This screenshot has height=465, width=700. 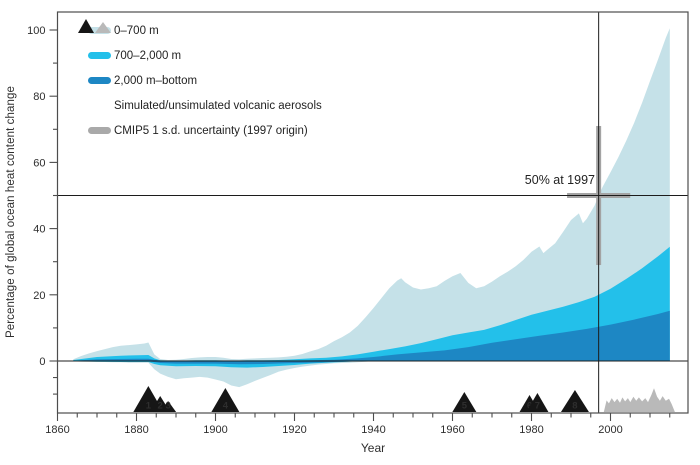 What do you see at coordinates (226, 406) in the screenshot?
I see `volcano-number-4: 4` at bounding box center [226, 406].